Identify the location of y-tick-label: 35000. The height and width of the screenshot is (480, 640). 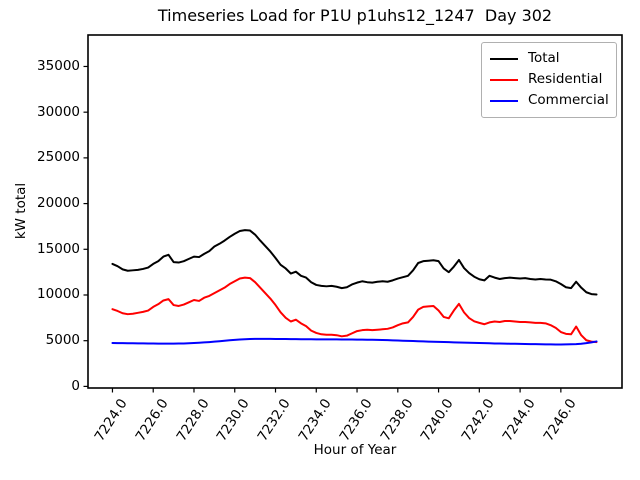
(58, 65).